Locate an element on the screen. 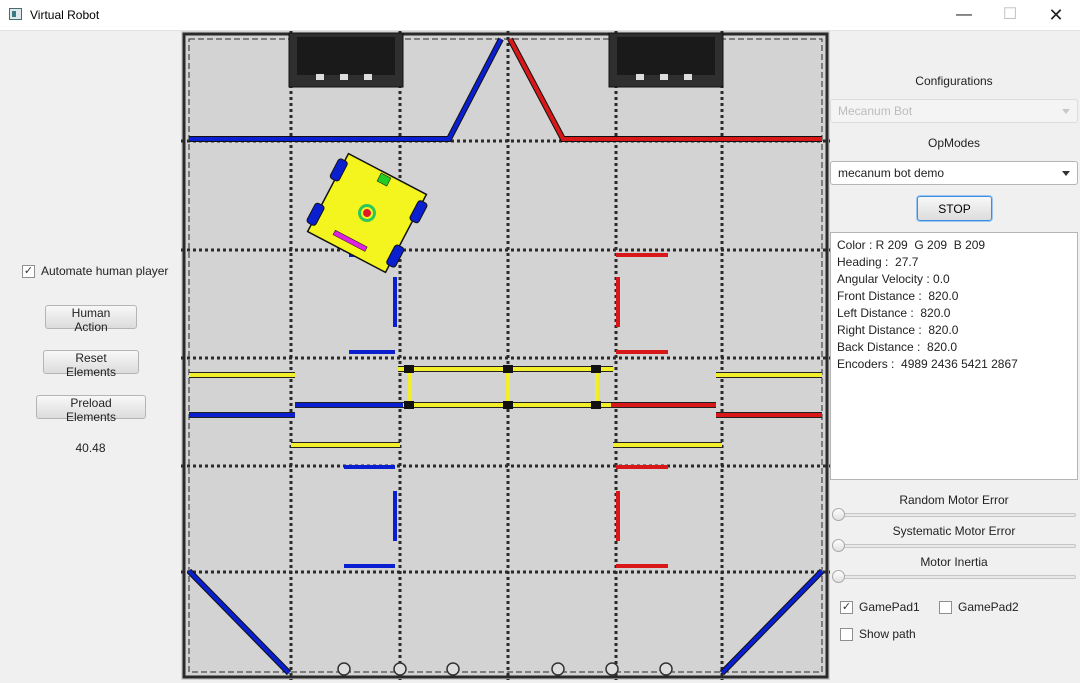 The image size is (1080, 683). random-motor-error-slider is located at coordinates (954, 515).